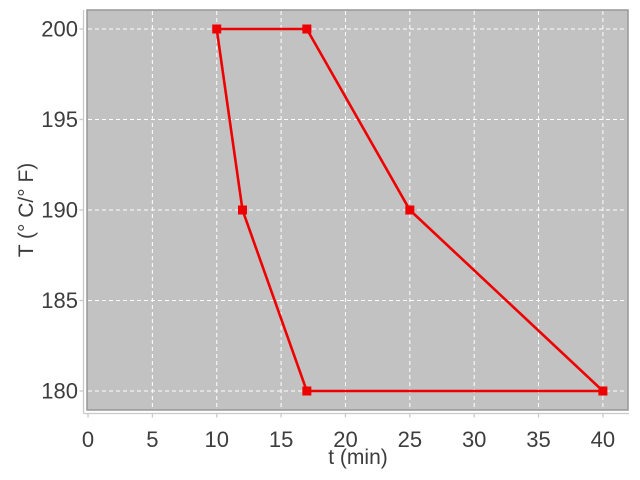 This screenshot has width=640, height=480. What do you see at coordinates (603, 439) in the screenshot?
I see `x-tick-label-40: 40` at bounding box center [603, 439].